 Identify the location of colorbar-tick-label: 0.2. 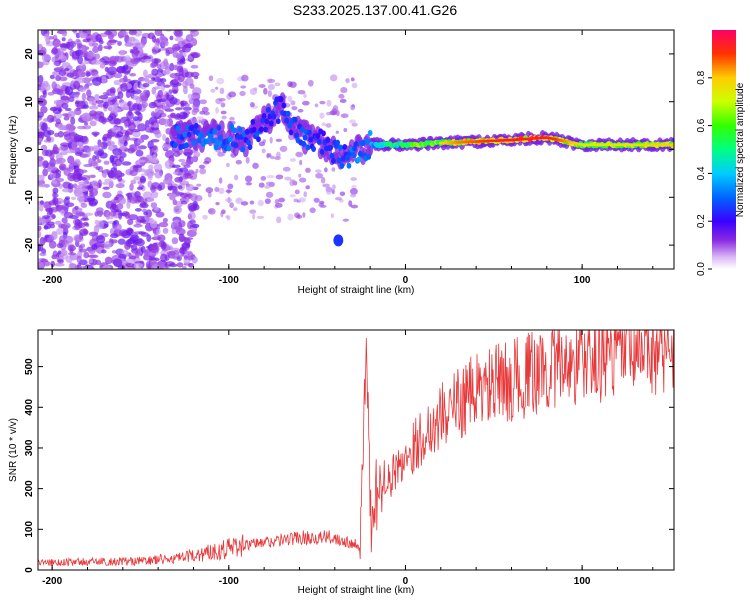
(701, 221).